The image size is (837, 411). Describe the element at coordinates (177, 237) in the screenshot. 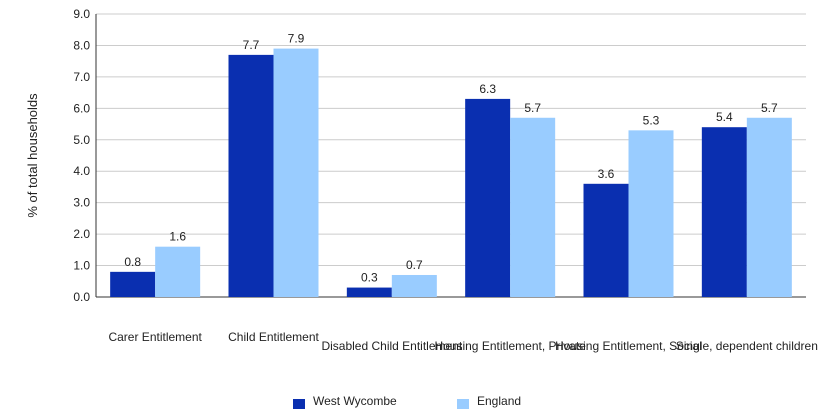

I see `data-label: 1.6` at that location.